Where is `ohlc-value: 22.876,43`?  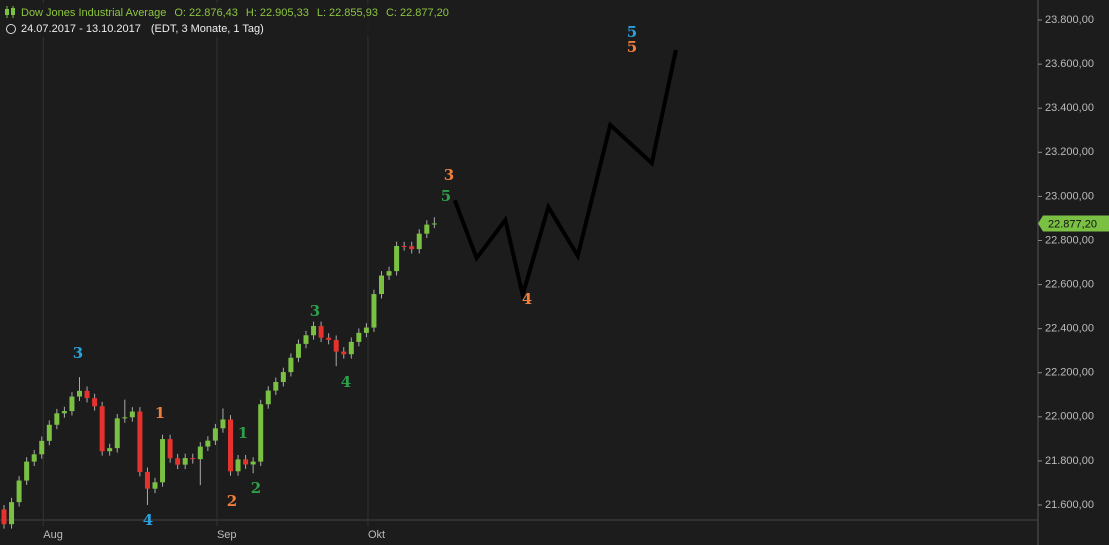 ohlc-value: 22.876,43 is located at coordinates (213, 13).